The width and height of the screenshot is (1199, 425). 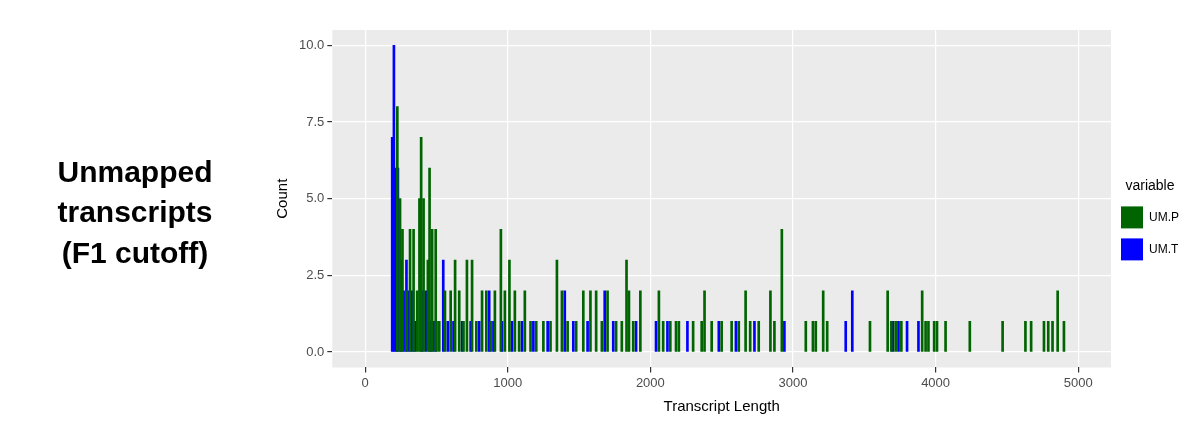 What do you see at coordinates (1150, 185) in the screenshot?
I see `legend-title: variable` at bounding box center [1150, 185].